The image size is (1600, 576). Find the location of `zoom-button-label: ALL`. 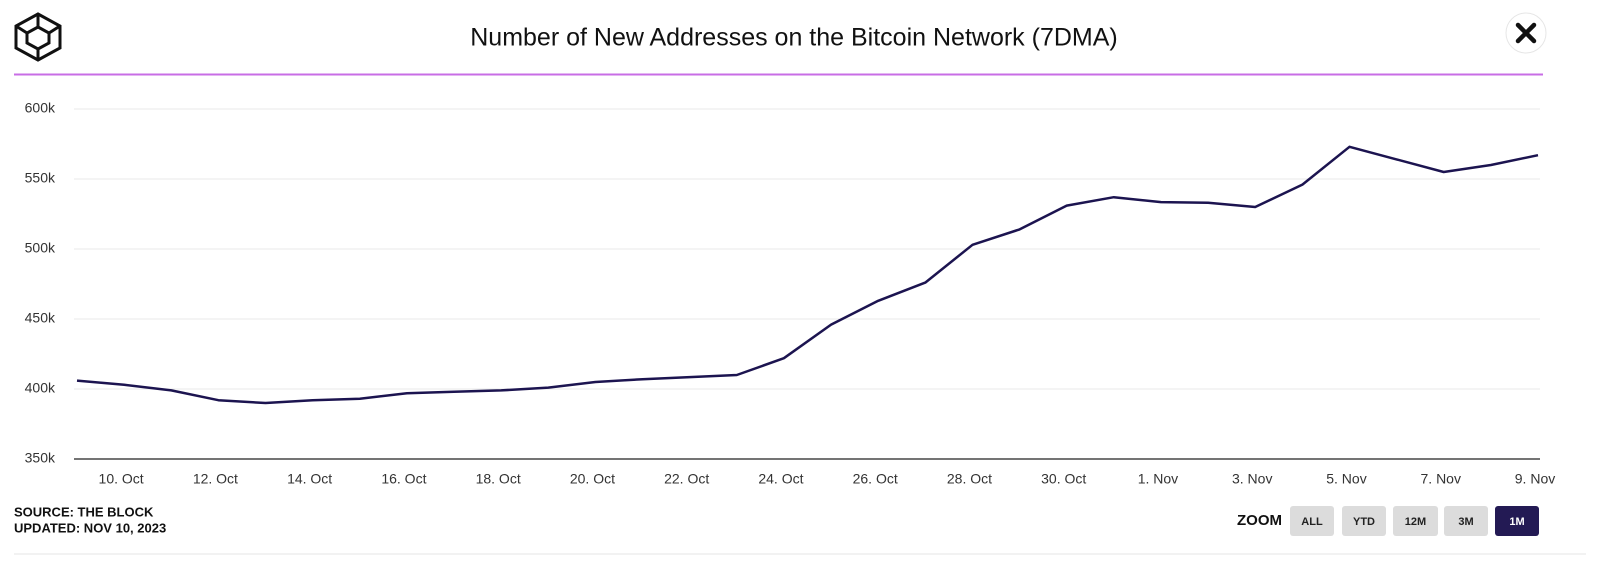

zoom-button-label: ALL is located at coordinates (1312, 522).